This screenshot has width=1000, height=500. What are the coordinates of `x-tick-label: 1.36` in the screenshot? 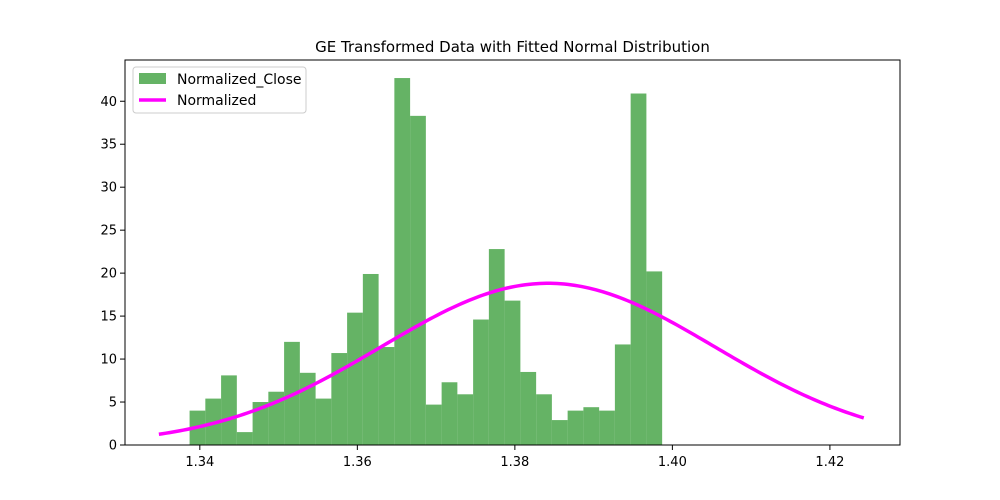 It's located at (357, 462).